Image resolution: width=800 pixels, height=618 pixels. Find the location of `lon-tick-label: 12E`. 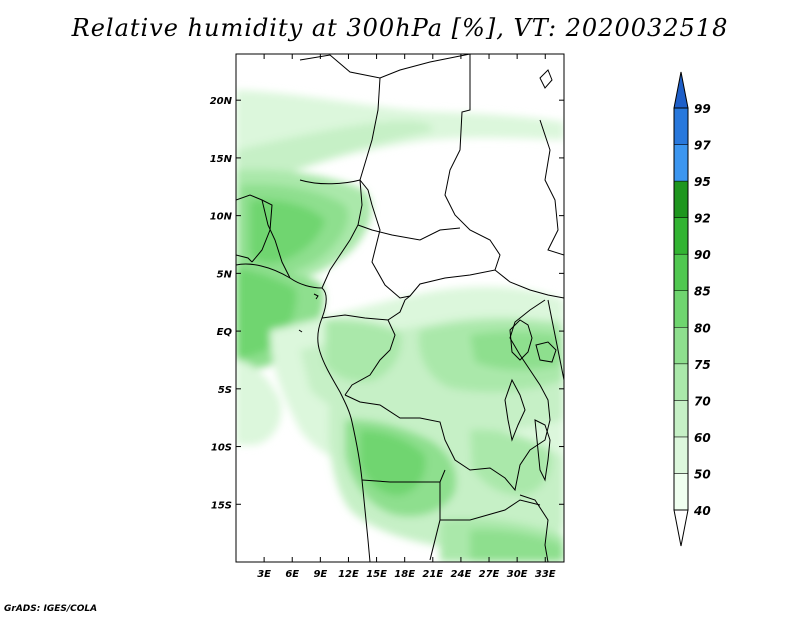

lon-tick-label: 12E is located at coordinates (348, 574).